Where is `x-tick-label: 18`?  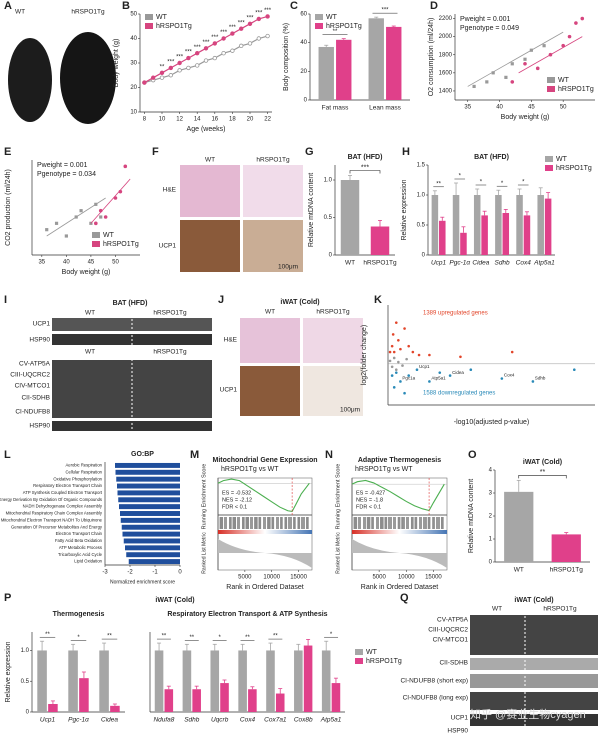 x-tick-label: 18 is located at coordinates (232, 120).